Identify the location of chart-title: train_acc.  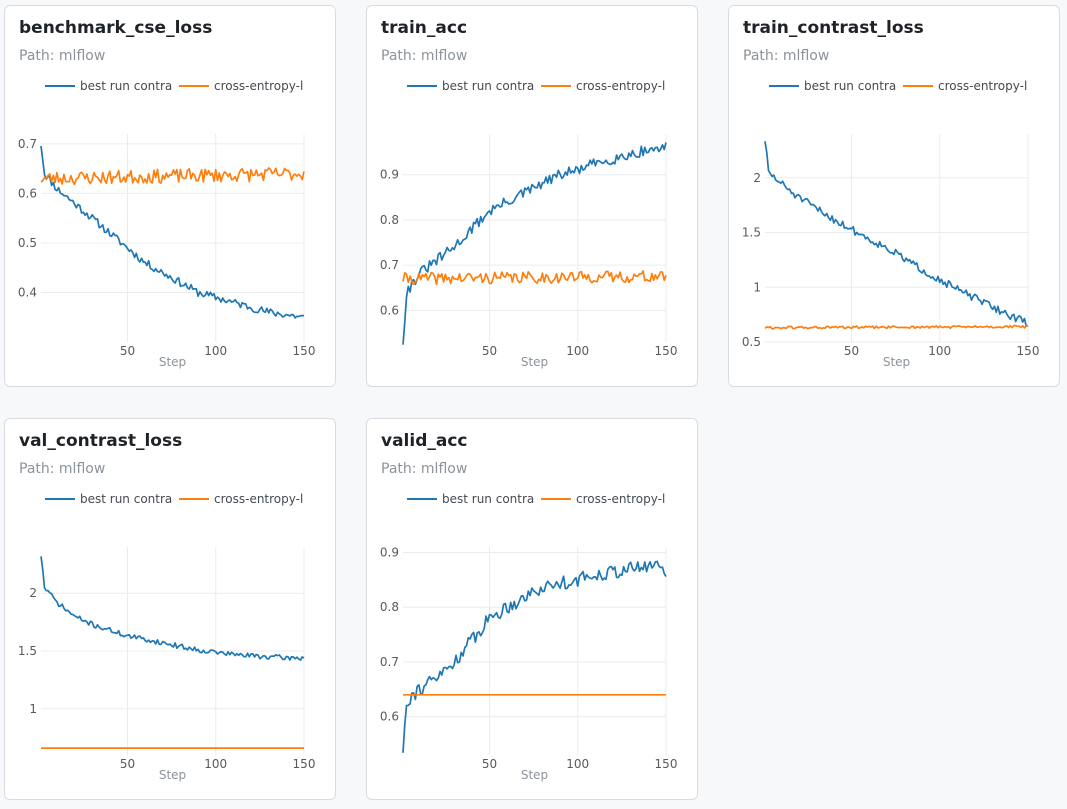
(424, 28).